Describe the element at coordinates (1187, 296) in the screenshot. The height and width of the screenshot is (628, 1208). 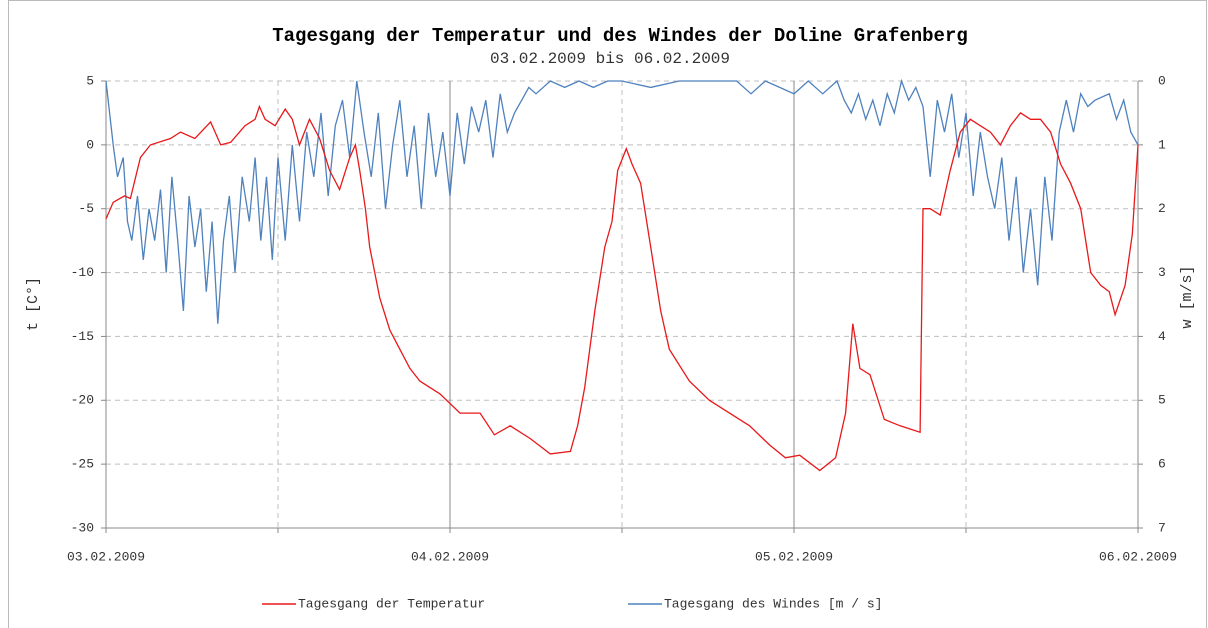
I see `y2-axis-label: w [m/s]` at that location.